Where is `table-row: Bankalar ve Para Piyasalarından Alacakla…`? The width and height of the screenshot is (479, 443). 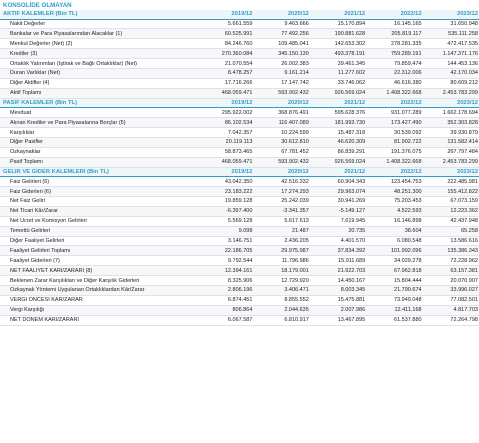
table-row: Bankalar ve Para Piyasalarından Alacakla… is located at coordinates (239, 34).